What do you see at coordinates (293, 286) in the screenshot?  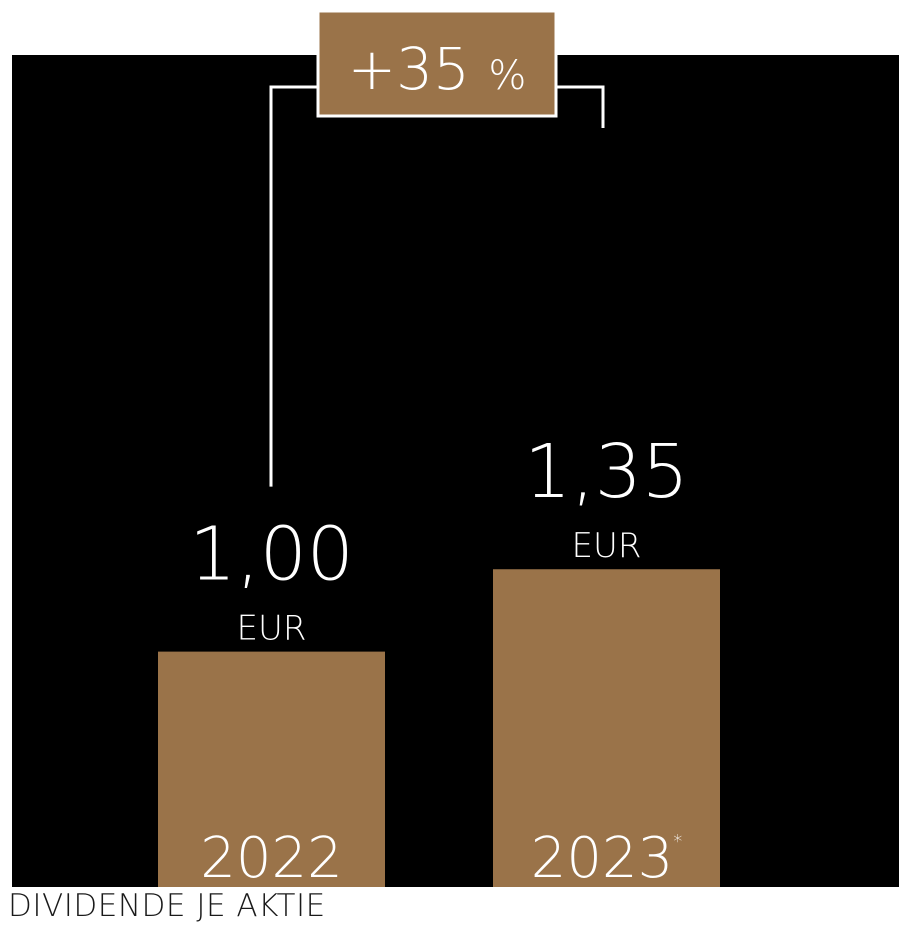 I see `change-bracket-left` at bounding box center [293, 286].